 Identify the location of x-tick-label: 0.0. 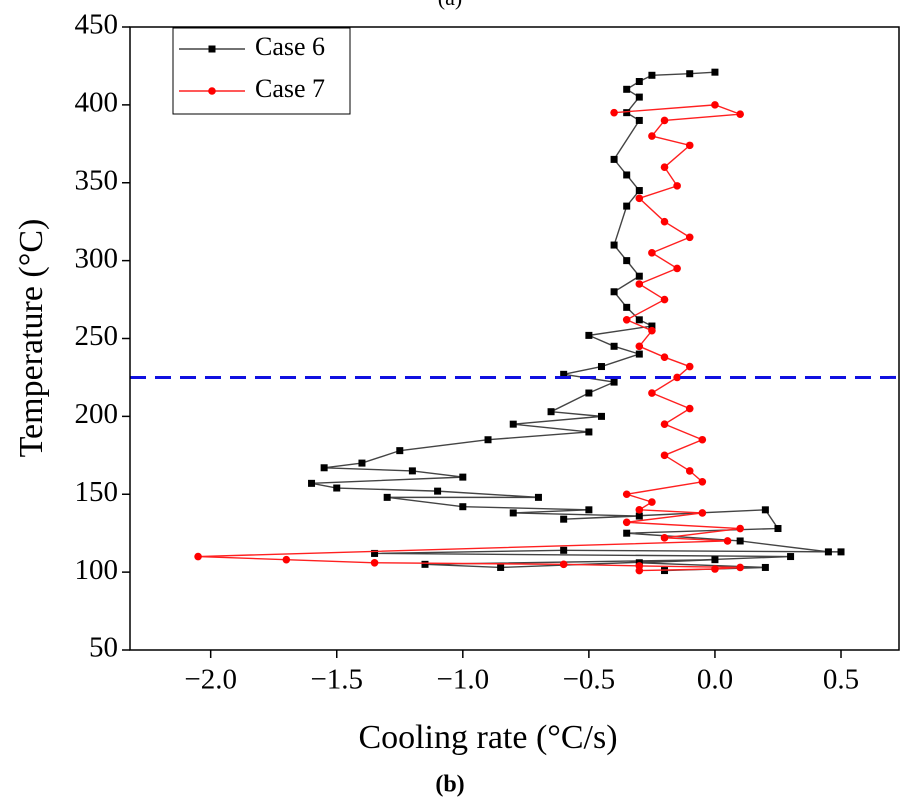
(715, 680).